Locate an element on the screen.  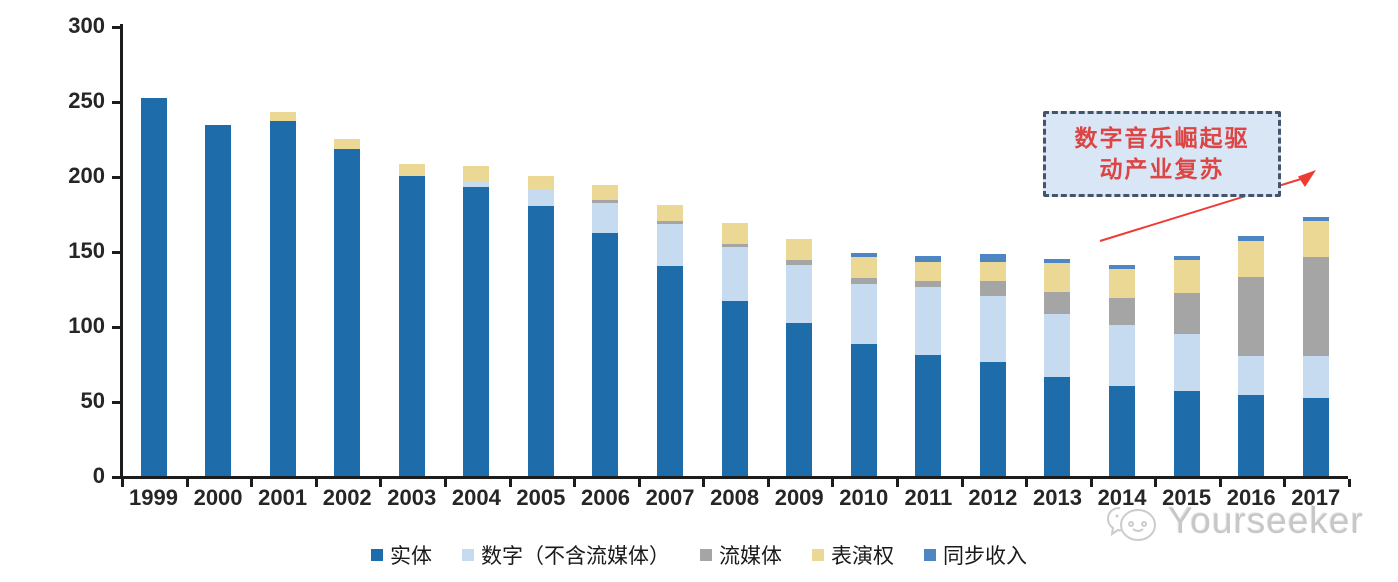
x-tick-label: 2016 is located at coordinates (1251, 497).